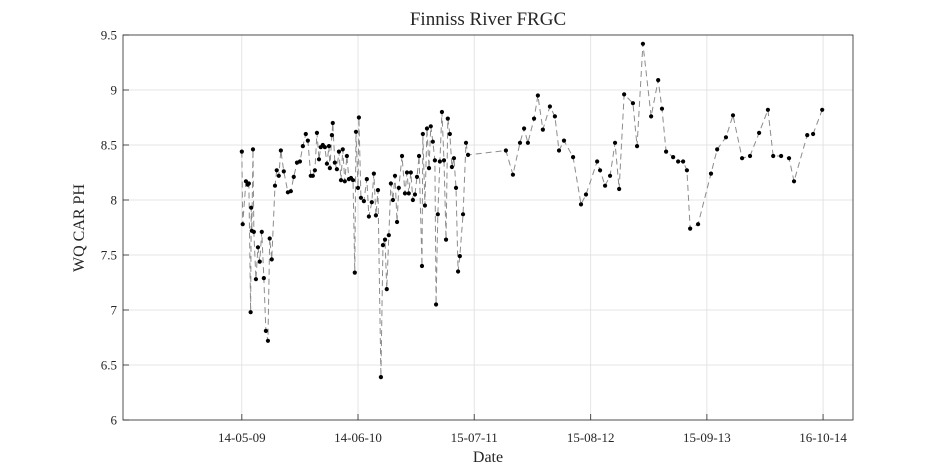 The height and width of the screenshot is (472, 945). Describe the element at coordinates (114, 310) in the screenshot. I see `y-tick-label: 7` at that location.